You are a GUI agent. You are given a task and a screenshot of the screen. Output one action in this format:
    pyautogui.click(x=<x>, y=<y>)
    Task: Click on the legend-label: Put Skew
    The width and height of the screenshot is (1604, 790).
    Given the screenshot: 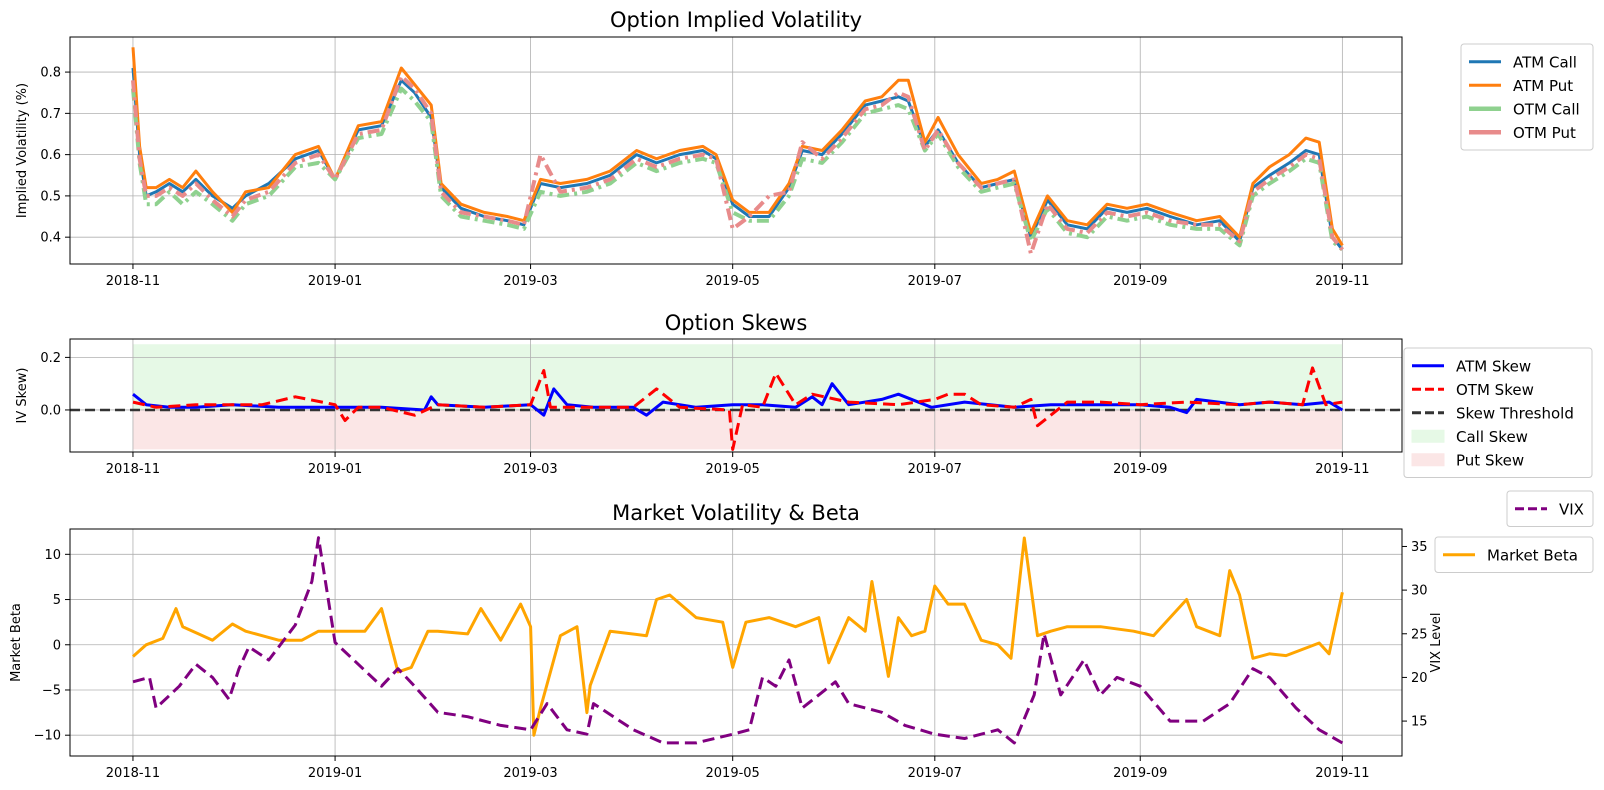 What is the action you would take?
    pyautogui.click(x=1490, y=460)
    